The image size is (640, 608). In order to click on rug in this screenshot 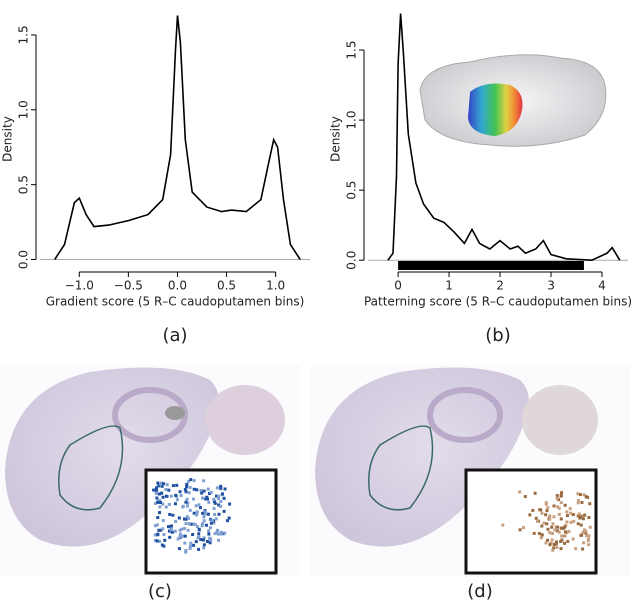, I will do `click(491, 265)`.